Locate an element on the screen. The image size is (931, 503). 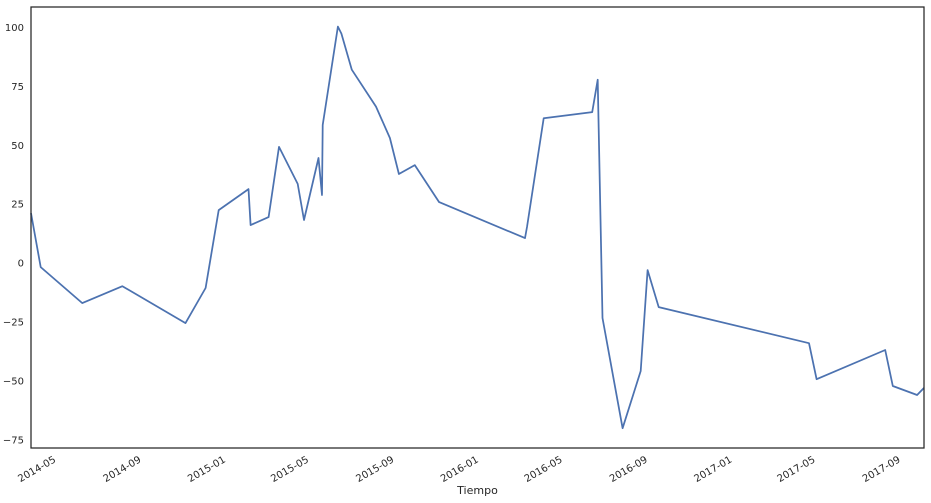
y-tick-label: 25 is located at coordinates (17, 205).